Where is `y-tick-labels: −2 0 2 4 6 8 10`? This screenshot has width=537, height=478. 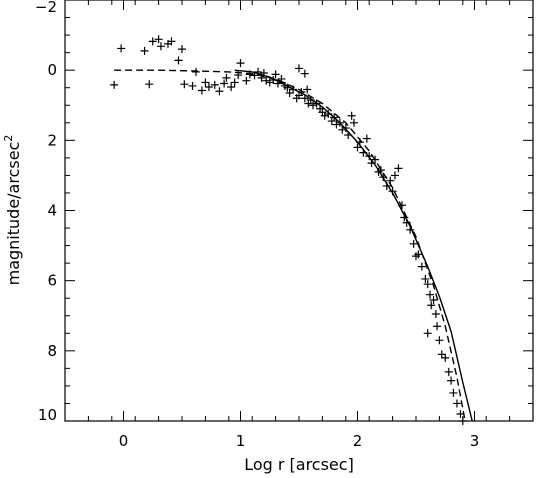 y-tick-labels: −2 0 2 4 6 8 10 is located at coordinates (46, 212).